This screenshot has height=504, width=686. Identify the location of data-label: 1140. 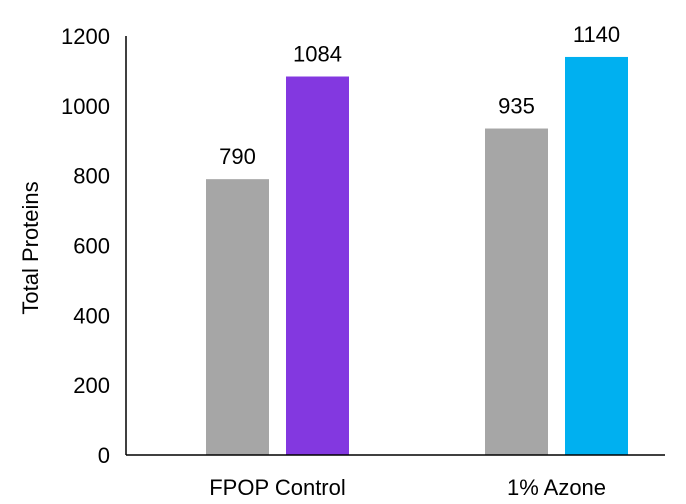
(596, 34).